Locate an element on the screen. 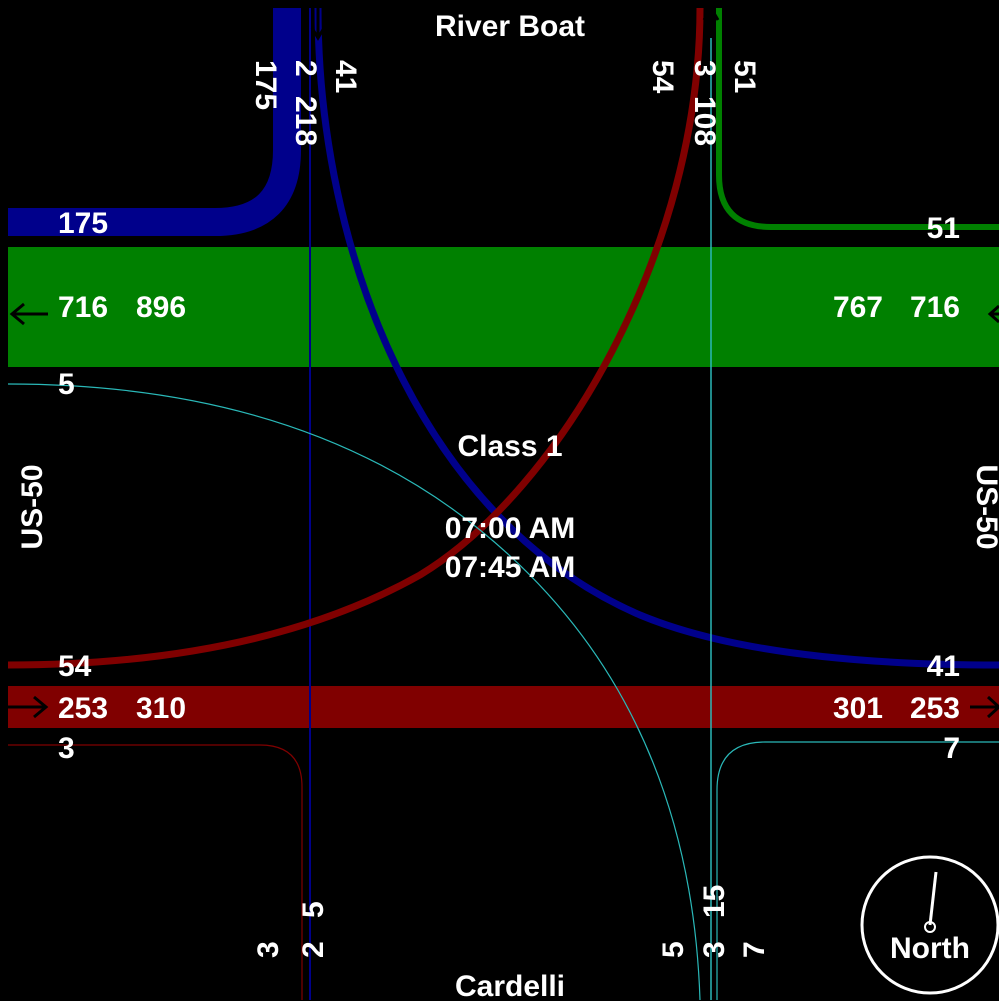  west-wb-exit-total: 716 is located at coordinates (83, 307).